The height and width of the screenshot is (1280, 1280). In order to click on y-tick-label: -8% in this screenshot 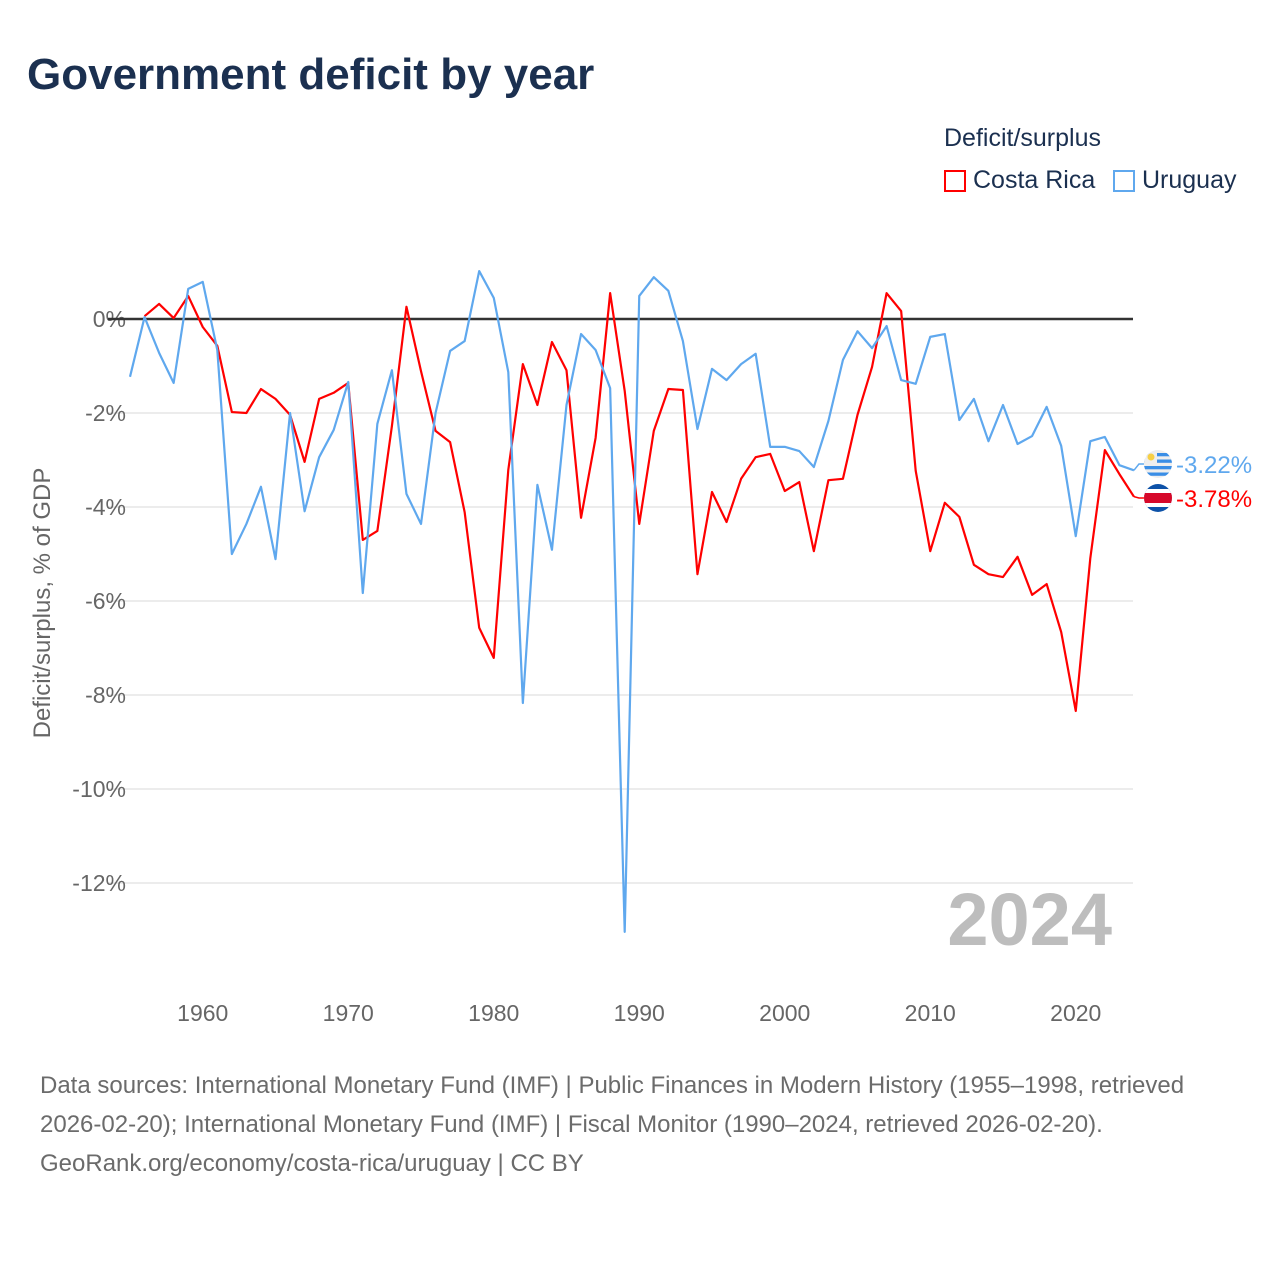, I will do `click(105, 695)`.